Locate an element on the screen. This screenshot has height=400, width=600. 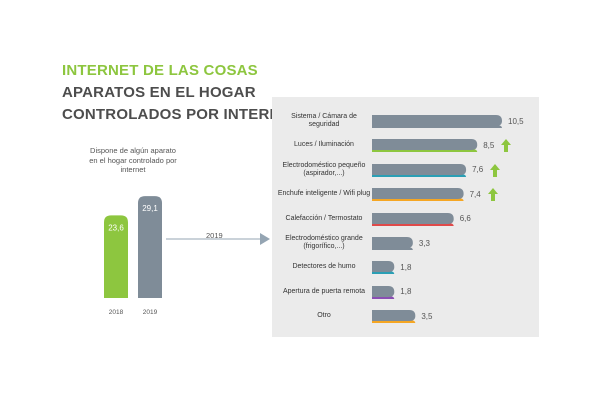
category-label: Apertura de puerta remota is located at coordinates (324, 291).